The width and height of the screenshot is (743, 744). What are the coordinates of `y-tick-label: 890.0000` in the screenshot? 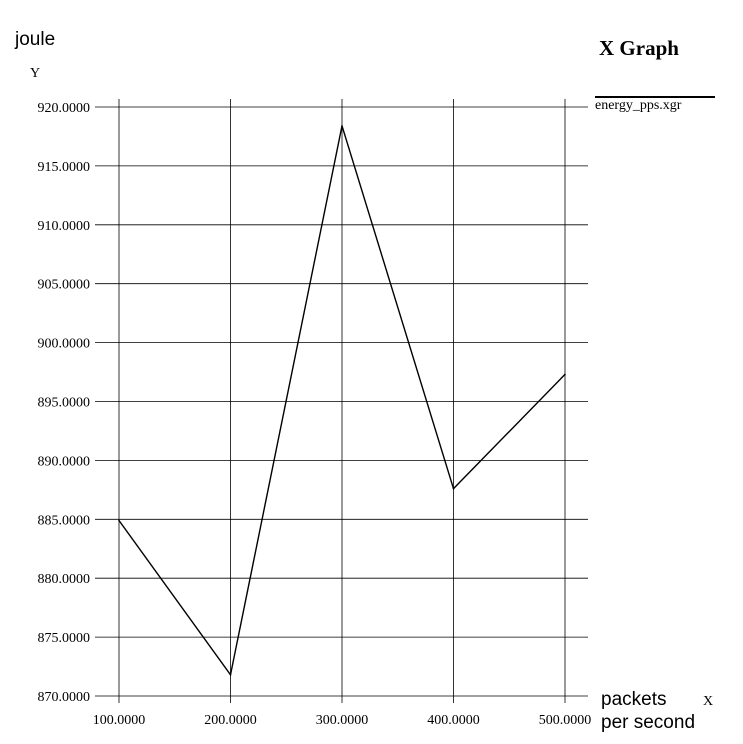 It's located at (64, 461).